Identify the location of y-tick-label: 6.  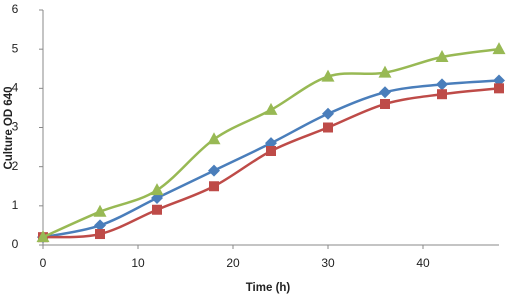
(15, 9).